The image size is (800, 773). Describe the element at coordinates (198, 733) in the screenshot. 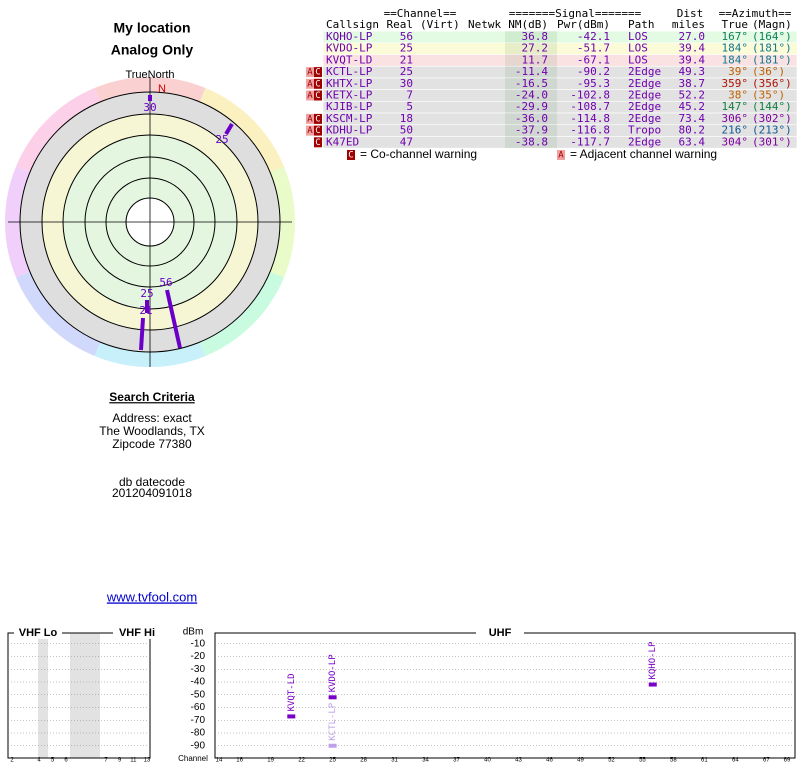

I see `y-tick-label: -80` at that location.